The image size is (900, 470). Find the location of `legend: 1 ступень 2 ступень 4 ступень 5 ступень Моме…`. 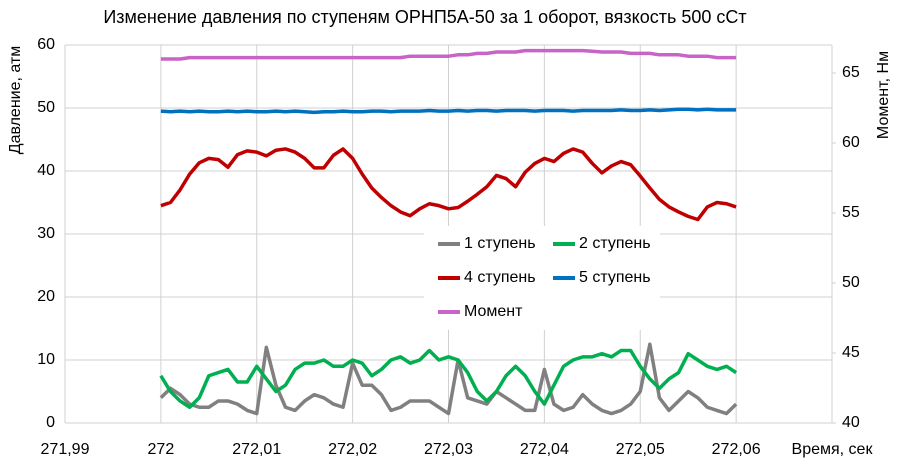

legend: 1 ступень 2 ступень 4 ступень 5 ступень Моме… is located at coordinates (542, 278).